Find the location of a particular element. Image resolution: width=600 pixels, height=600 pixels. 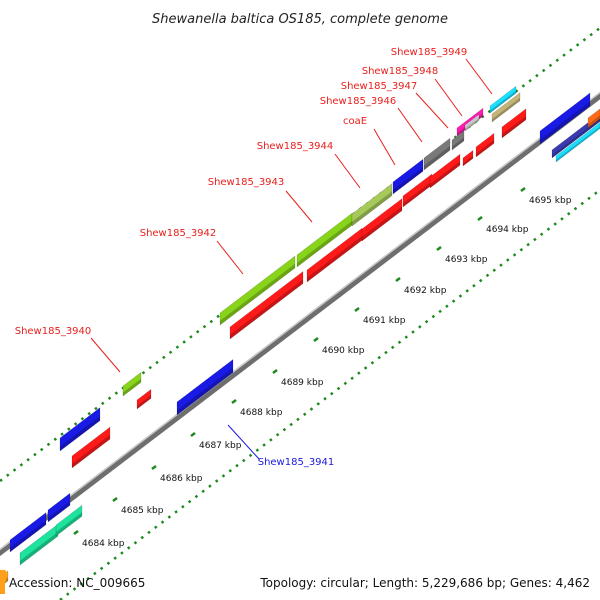

cds-red-10-shade is located at coordinates (91, 451).